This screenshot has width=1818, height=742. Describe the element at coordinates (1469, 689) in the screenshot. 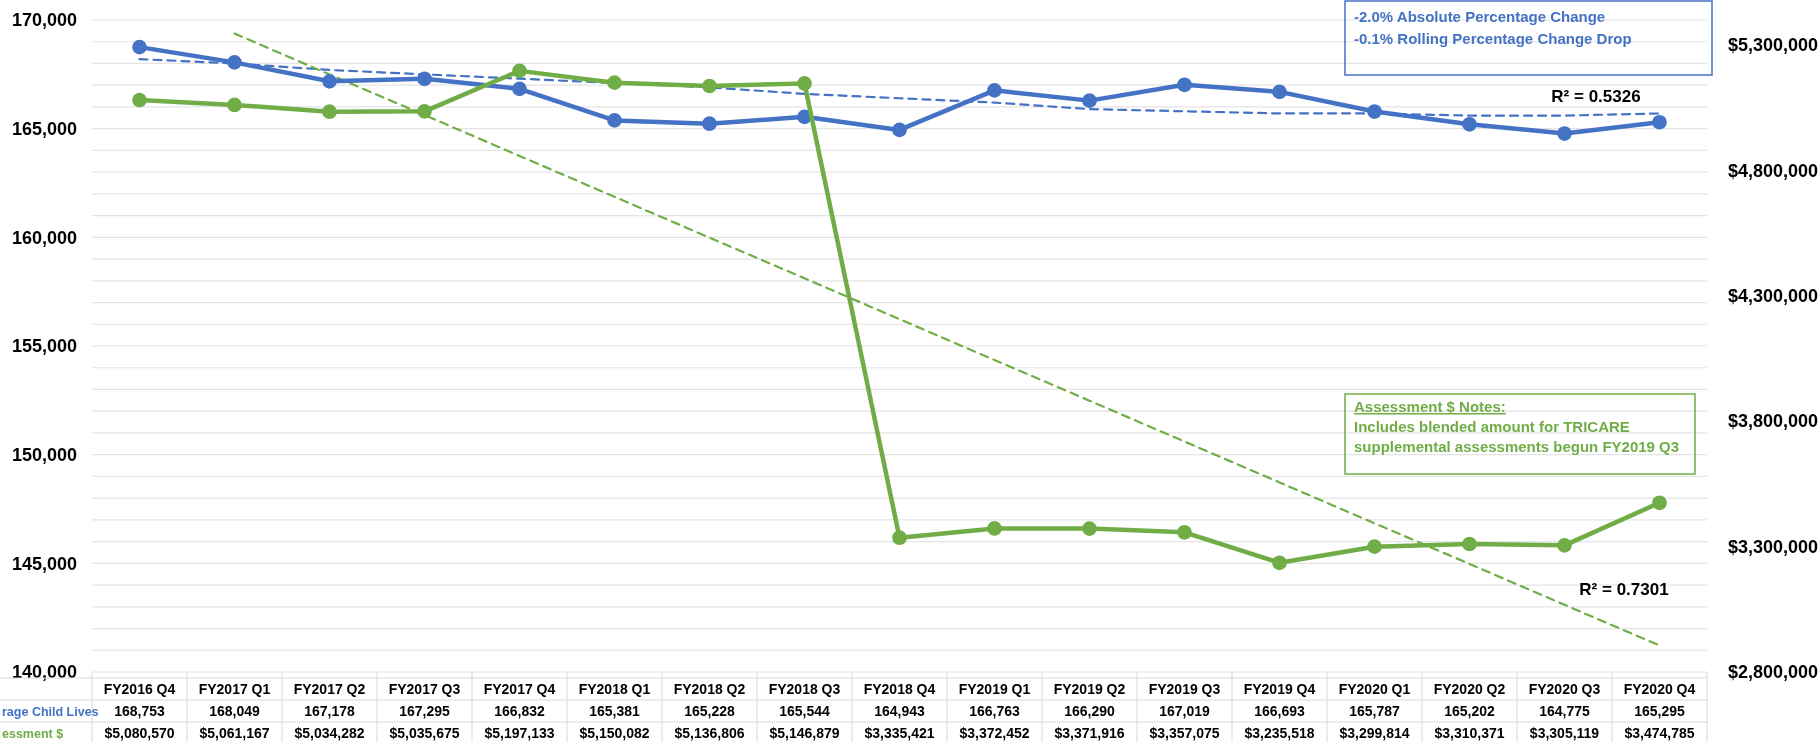

I see `x-tick-label: FY2020 Q2` at that location.